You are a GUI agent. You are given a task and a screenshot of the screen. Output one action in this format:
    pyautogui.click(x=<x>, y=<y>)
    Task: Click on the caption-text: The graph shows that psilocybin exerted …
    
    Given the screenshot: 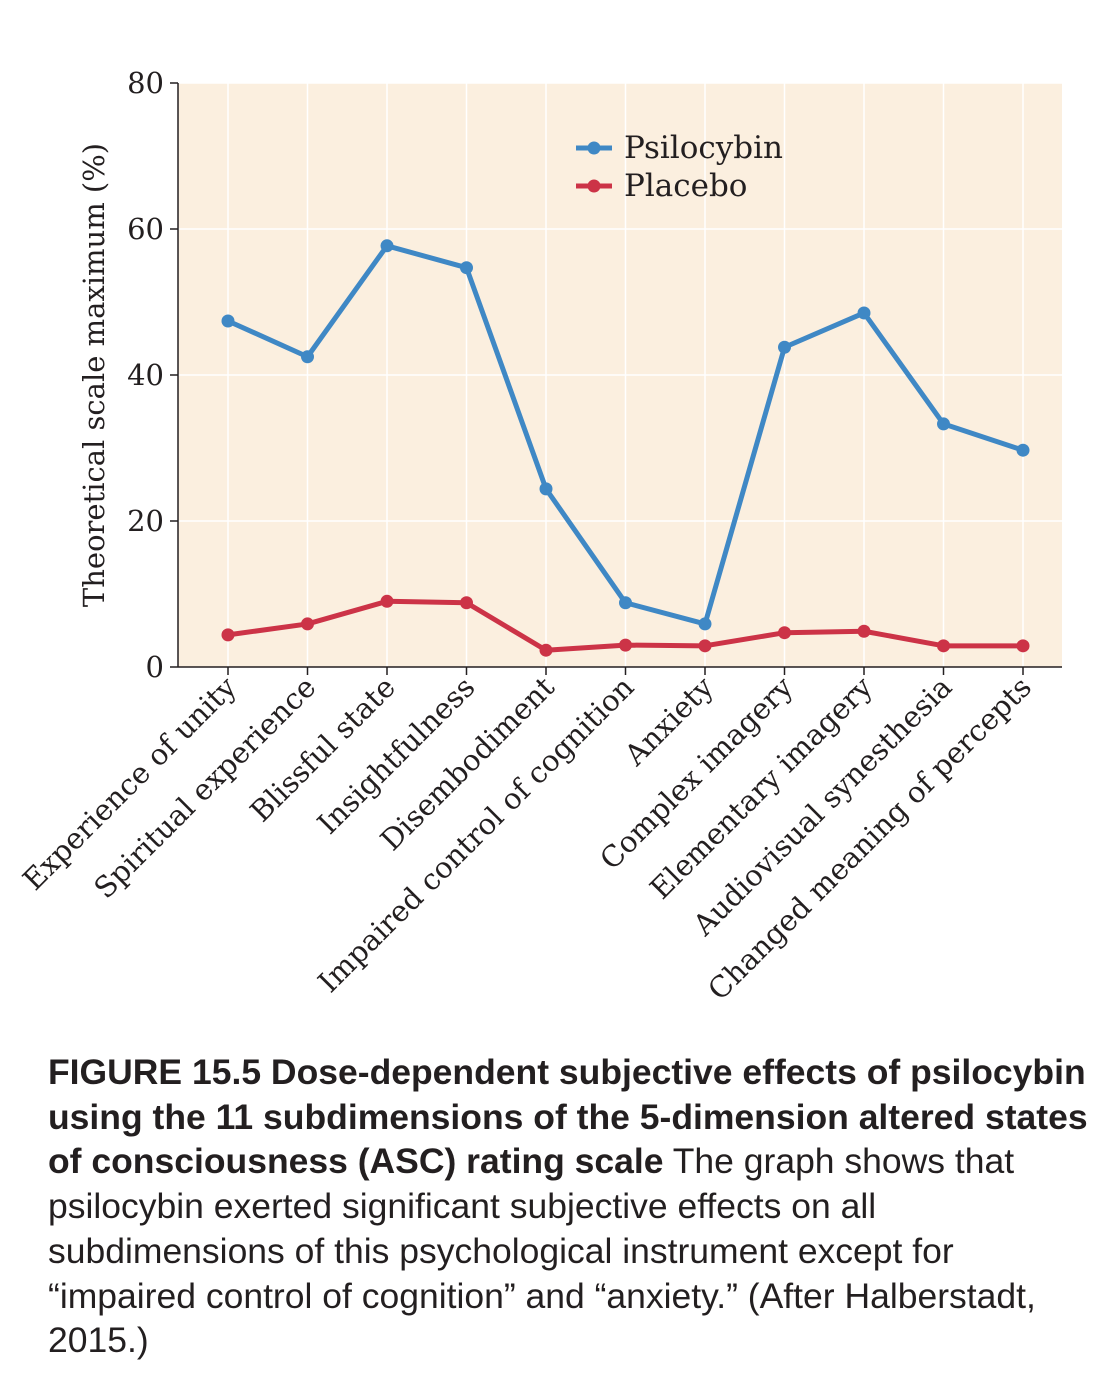 What is the action you would take?
    pyautogui.click(x=542, y=1251)
    